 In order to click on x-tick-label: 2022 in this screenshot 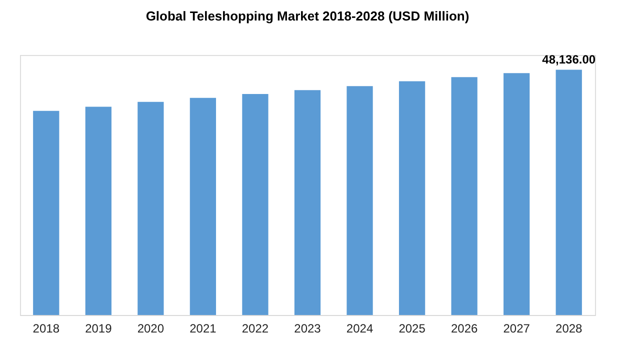, I will do `click(255, 329)`.